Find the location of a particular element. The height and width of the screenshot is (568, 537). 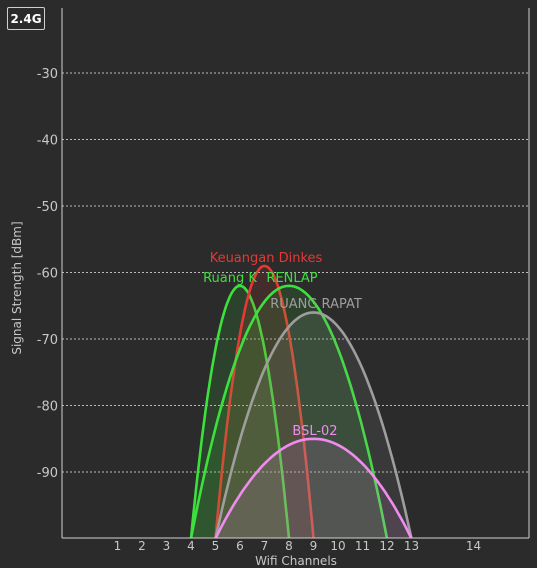

x-tick-label: 7 is located at coordinates (265, 546).